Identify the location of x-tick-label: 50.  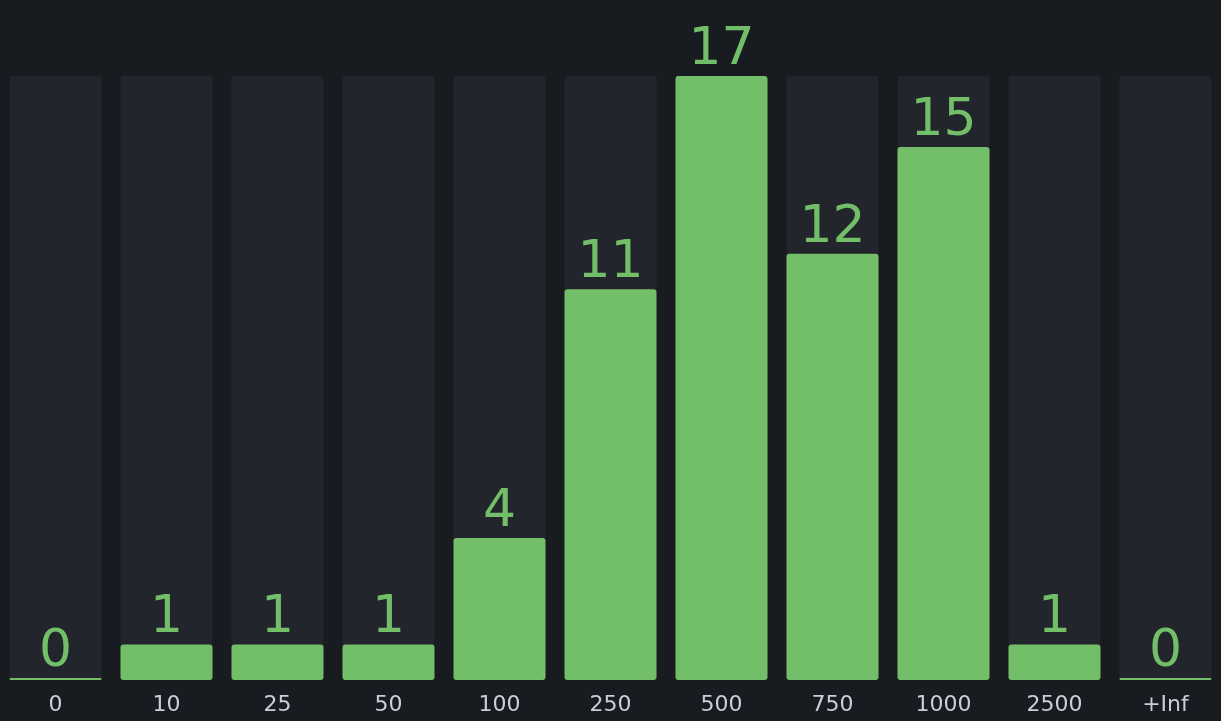
(388, 703).